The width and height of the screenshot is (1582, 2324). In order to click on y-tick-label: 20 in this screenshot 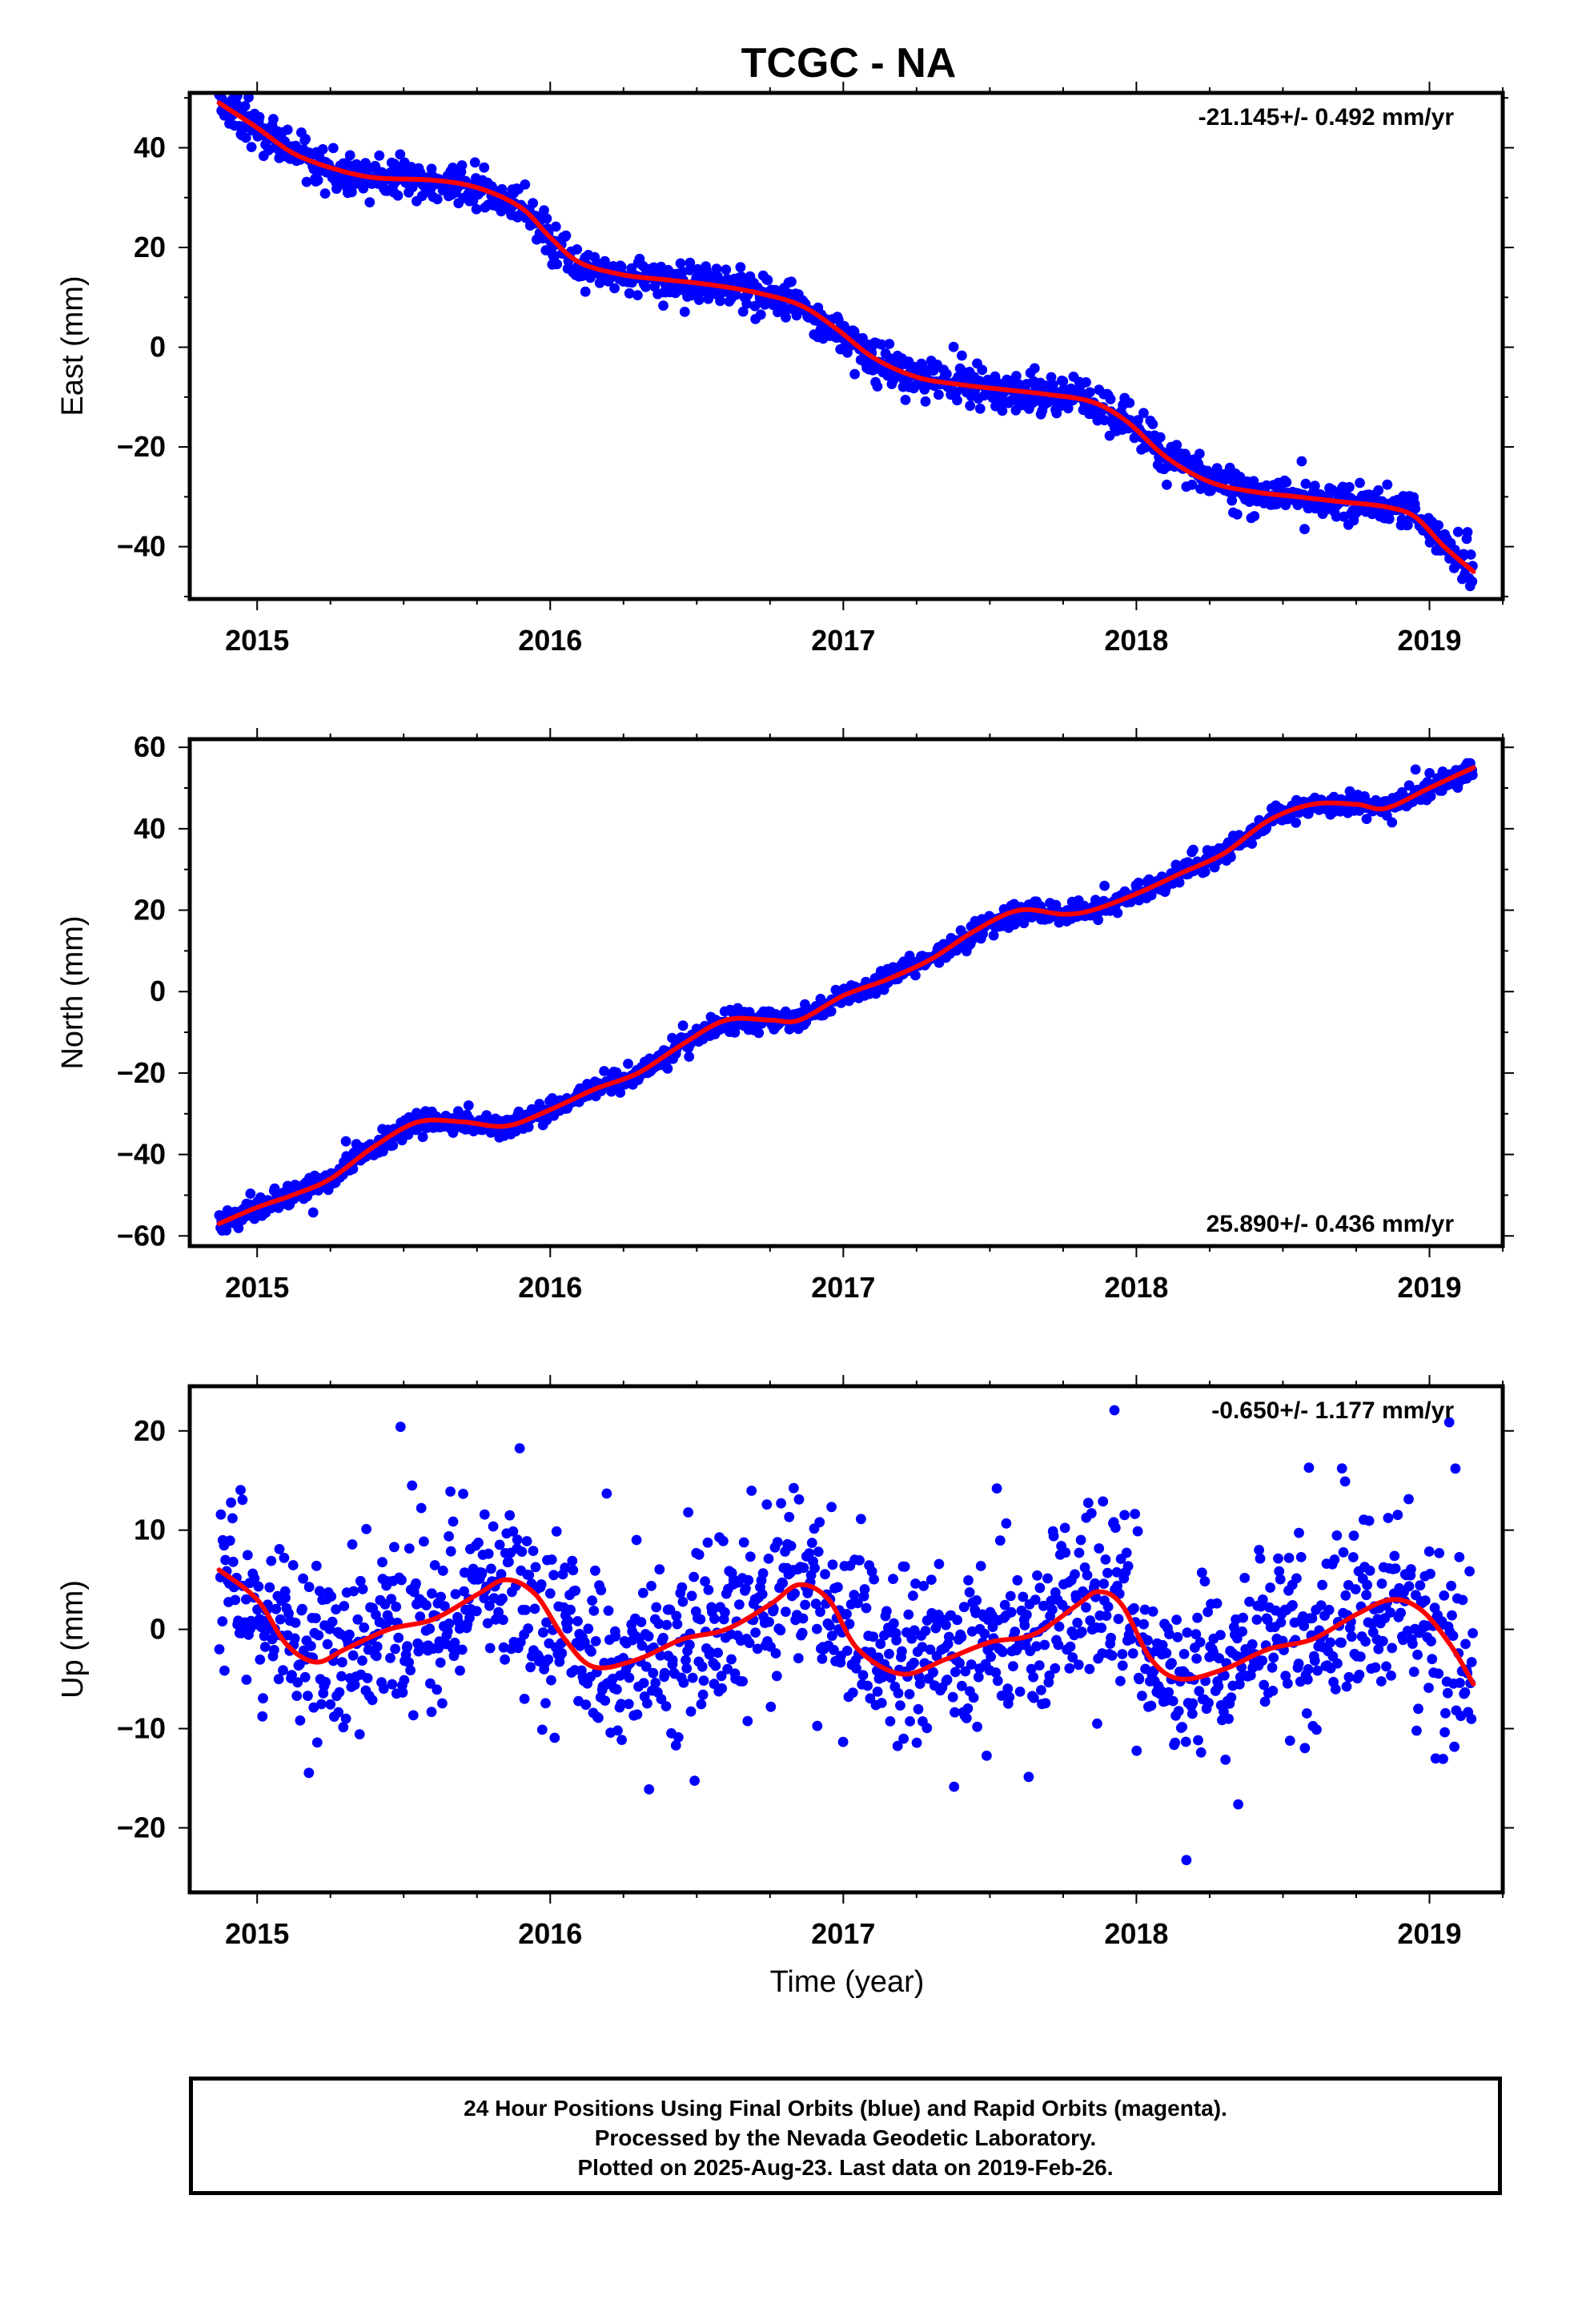, I will do `click(150, 1430)`.